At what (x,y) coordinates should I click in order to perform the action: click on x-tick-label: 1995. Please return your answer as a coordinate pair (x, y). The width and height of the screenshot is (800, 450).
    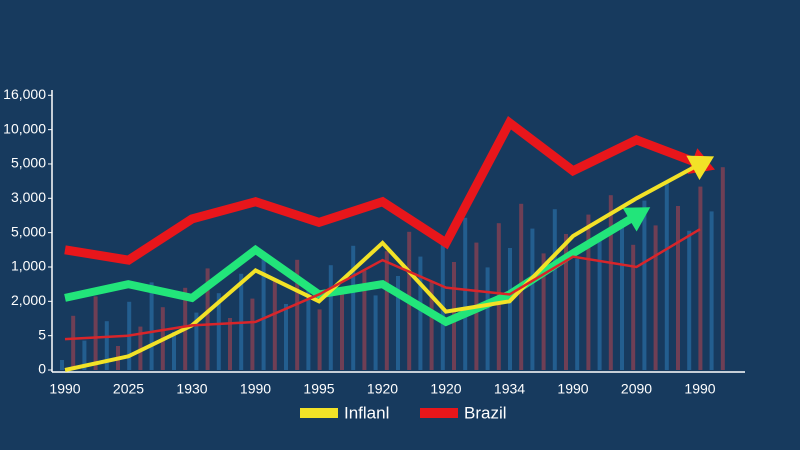
    Looking at the image, I should click on (318, 389).